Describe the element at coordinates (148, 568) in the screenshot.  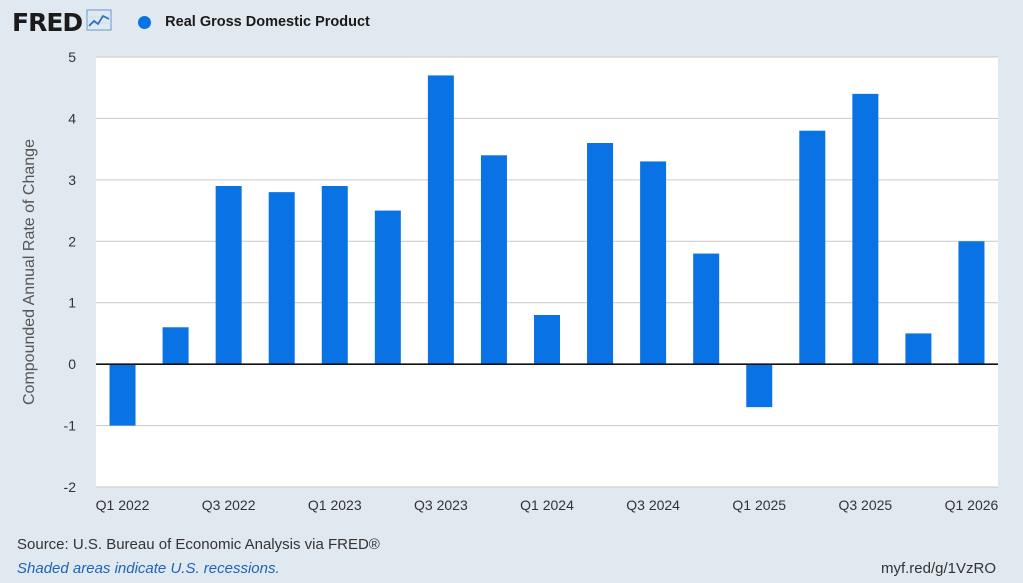
I see `recession-note: Shaded areas indicate U.S. recessions.` at that location.